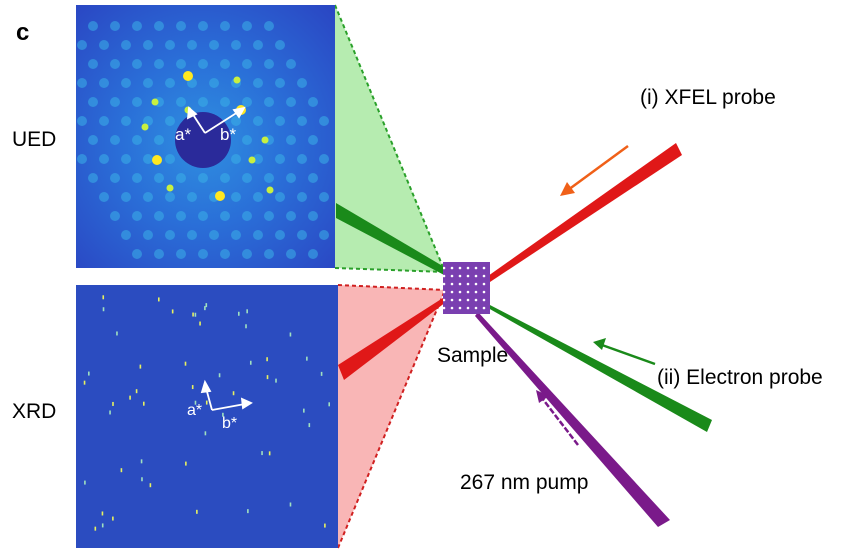  Describe the element at coordinates (600, 368) in the screenshot. I see `electron-beam` at that location.